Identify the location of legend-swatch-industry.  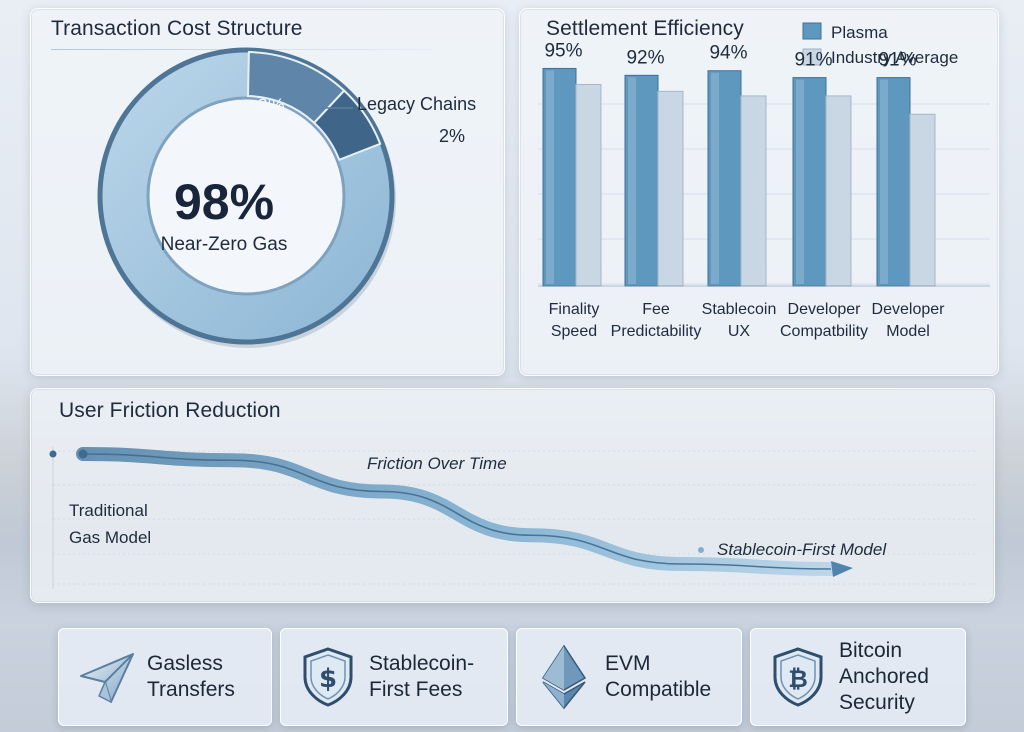
(812, 57).